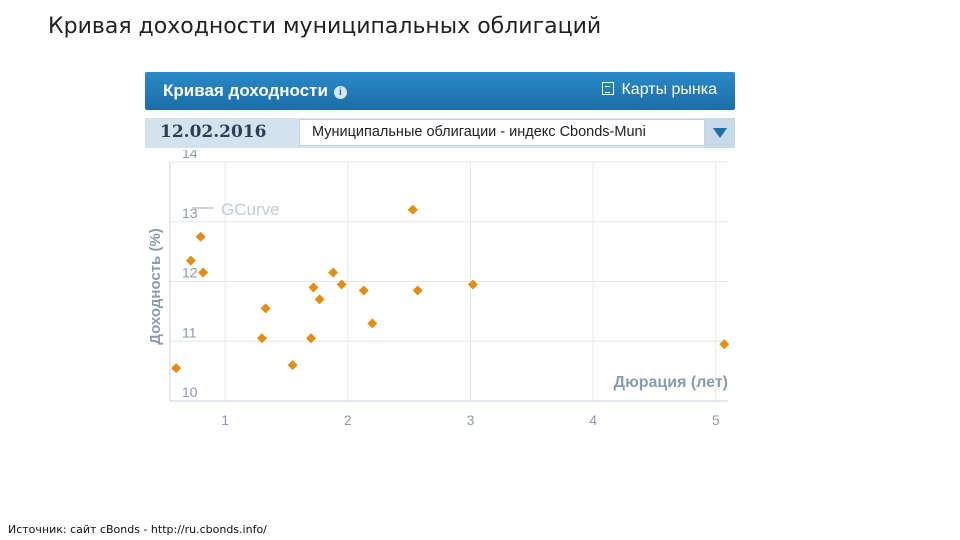 This screenshot has width=960, height=540. What do you see at coordinates (190, 392) in the screenshot?
I see `y-tick-label: 10` at bounding box center [190, 392].